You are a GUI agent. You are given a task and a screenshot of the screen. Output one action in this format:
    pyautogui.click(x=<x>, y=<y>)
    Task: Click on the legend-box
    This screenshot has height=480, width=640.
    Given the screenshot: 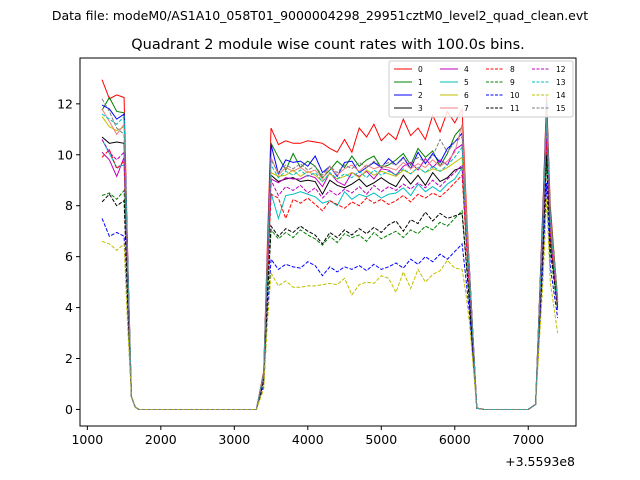 What is the action you would take?
    pyautogui.click(x=481, y=89)
    